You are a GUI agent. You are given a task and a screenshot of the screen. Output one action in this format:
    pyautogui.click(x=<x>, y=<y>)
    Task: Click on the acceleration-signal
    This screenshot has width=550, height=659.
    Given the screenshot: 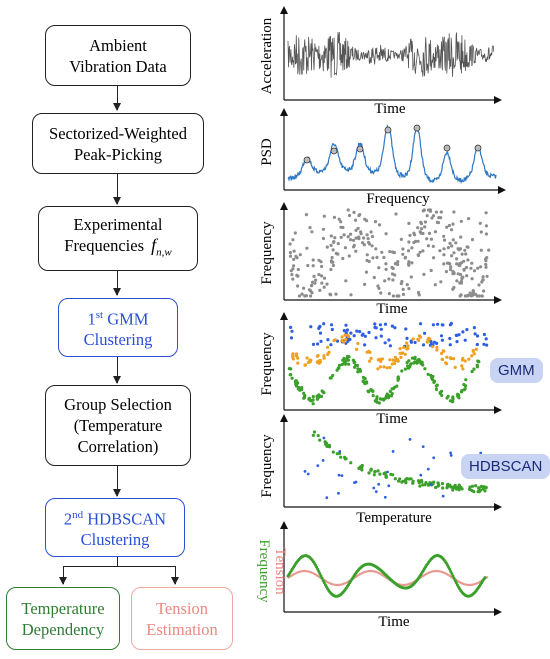 What is the action you would take?
    pyautogui.click(x=391, y=54)
    